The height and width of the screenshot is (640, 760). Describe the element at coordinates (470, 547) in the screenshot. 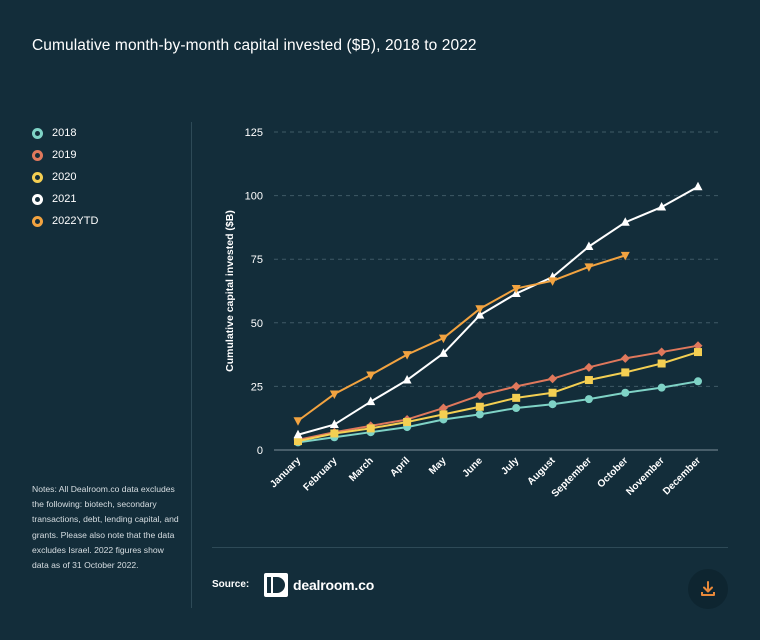

I see `horizontal-divider` at that location.